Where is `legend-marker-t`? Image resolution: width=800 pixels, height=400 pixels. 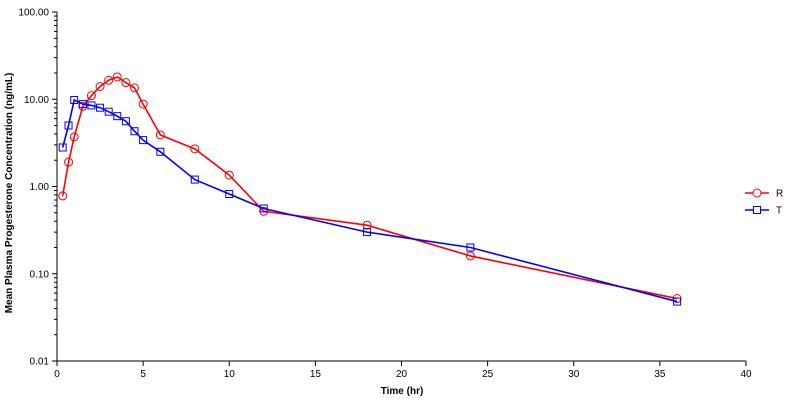
legend-marker-t is located at coordinates (757, 210).